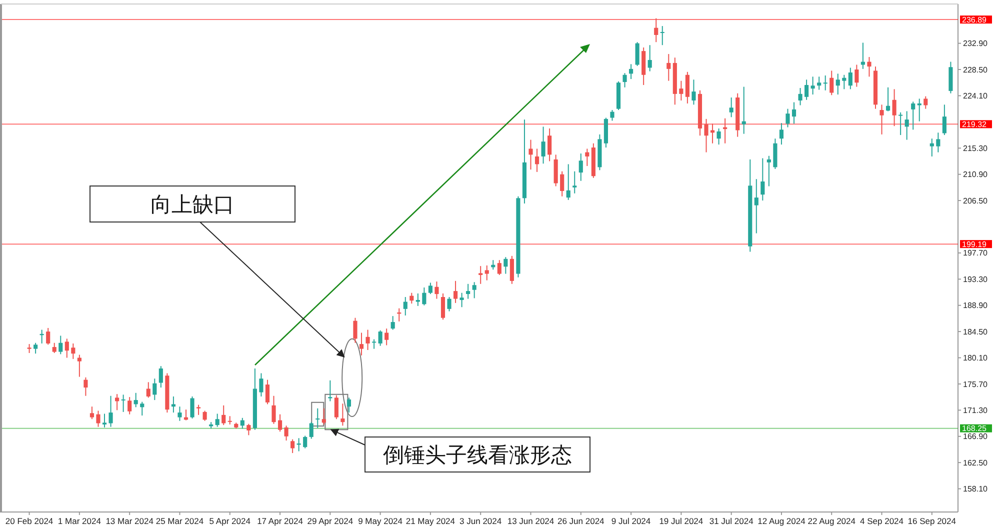 The image size is (1000, 529). I want to click on ref-line-label: 219.32, so click(975, 124).